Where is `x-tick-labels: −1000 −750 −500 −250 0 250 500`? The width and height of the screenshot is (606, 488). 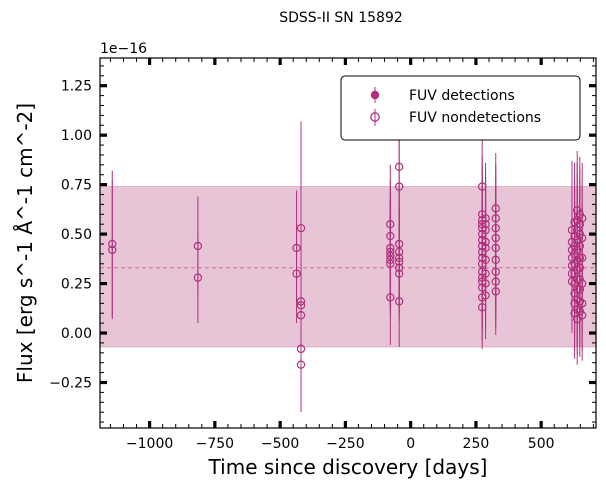 x-tick-labels: −1000 −750 −500 −250 0 250 500 is located at coordinates (340, 444).